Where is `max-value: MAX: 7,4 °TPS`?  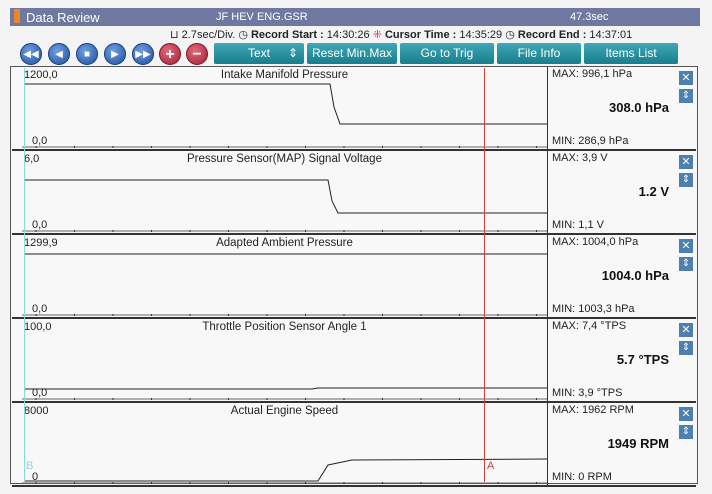
max-value: MAX: 7,4 °TPS is located at coordinates (589, 326).